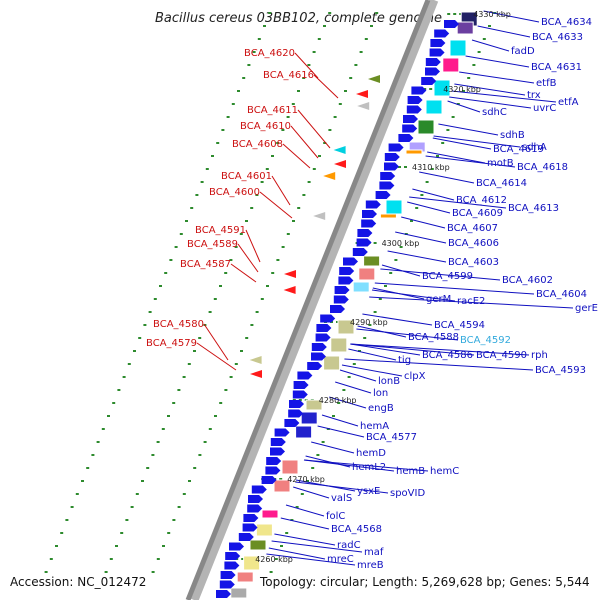  What do you see at coordinates (494, 112) in the screenshot?
I see `forward-gene-label: sdhC` at bounding box center [494, 112].